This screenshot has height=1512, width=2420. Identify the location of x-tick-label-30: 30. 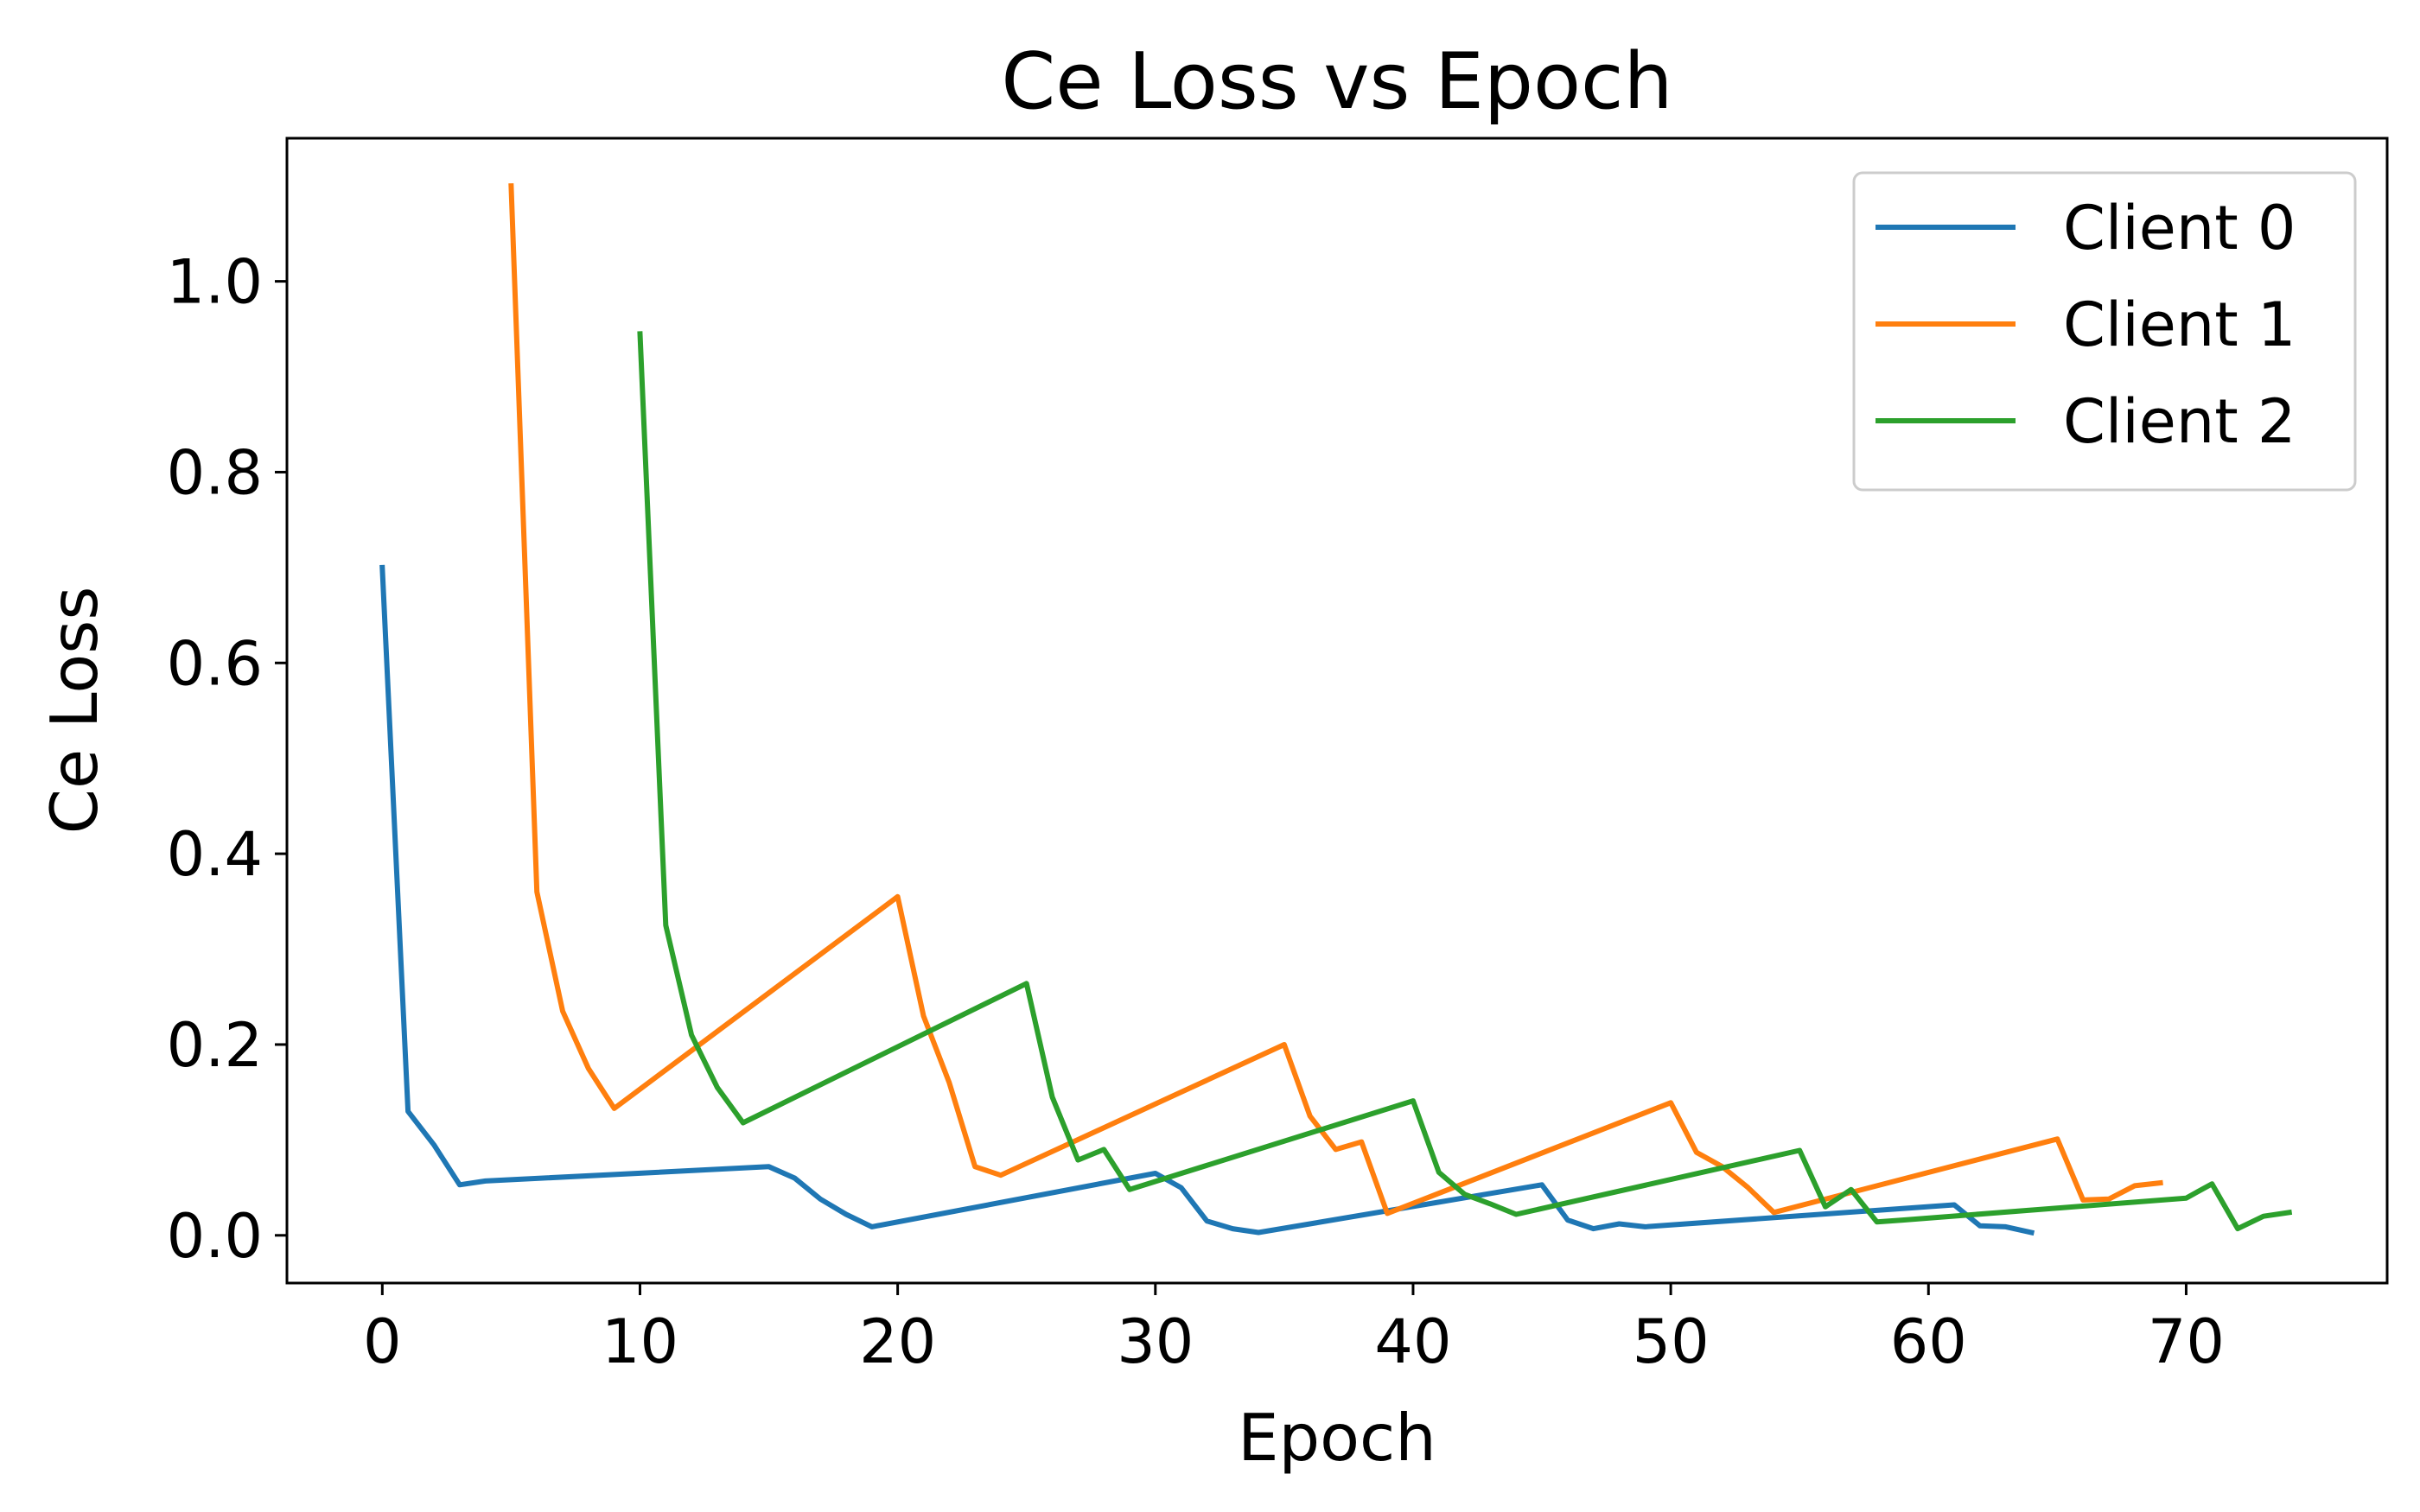
(1155, 1341).